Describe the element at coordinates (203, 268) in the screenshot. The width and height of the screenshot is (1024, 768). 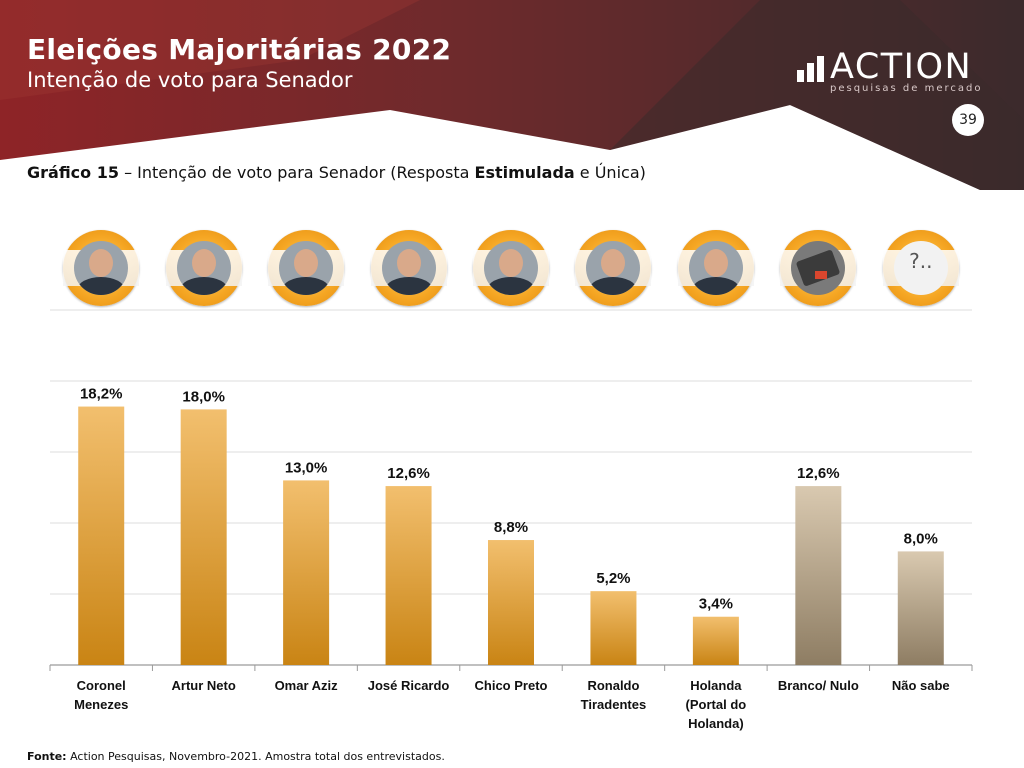
I see `artur-neto-photo` at that location.